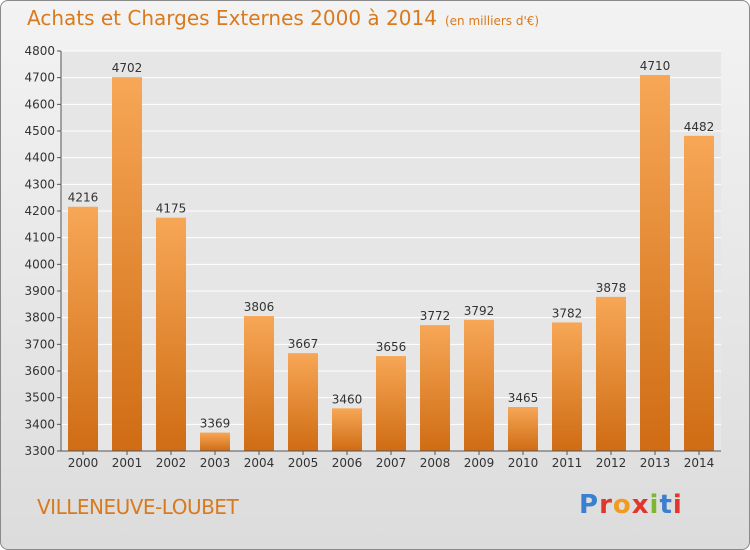  What do you see at coordinates (435, 316) in the screenshot?
I see `value-label: 3772` at bounding box center [435, 316].